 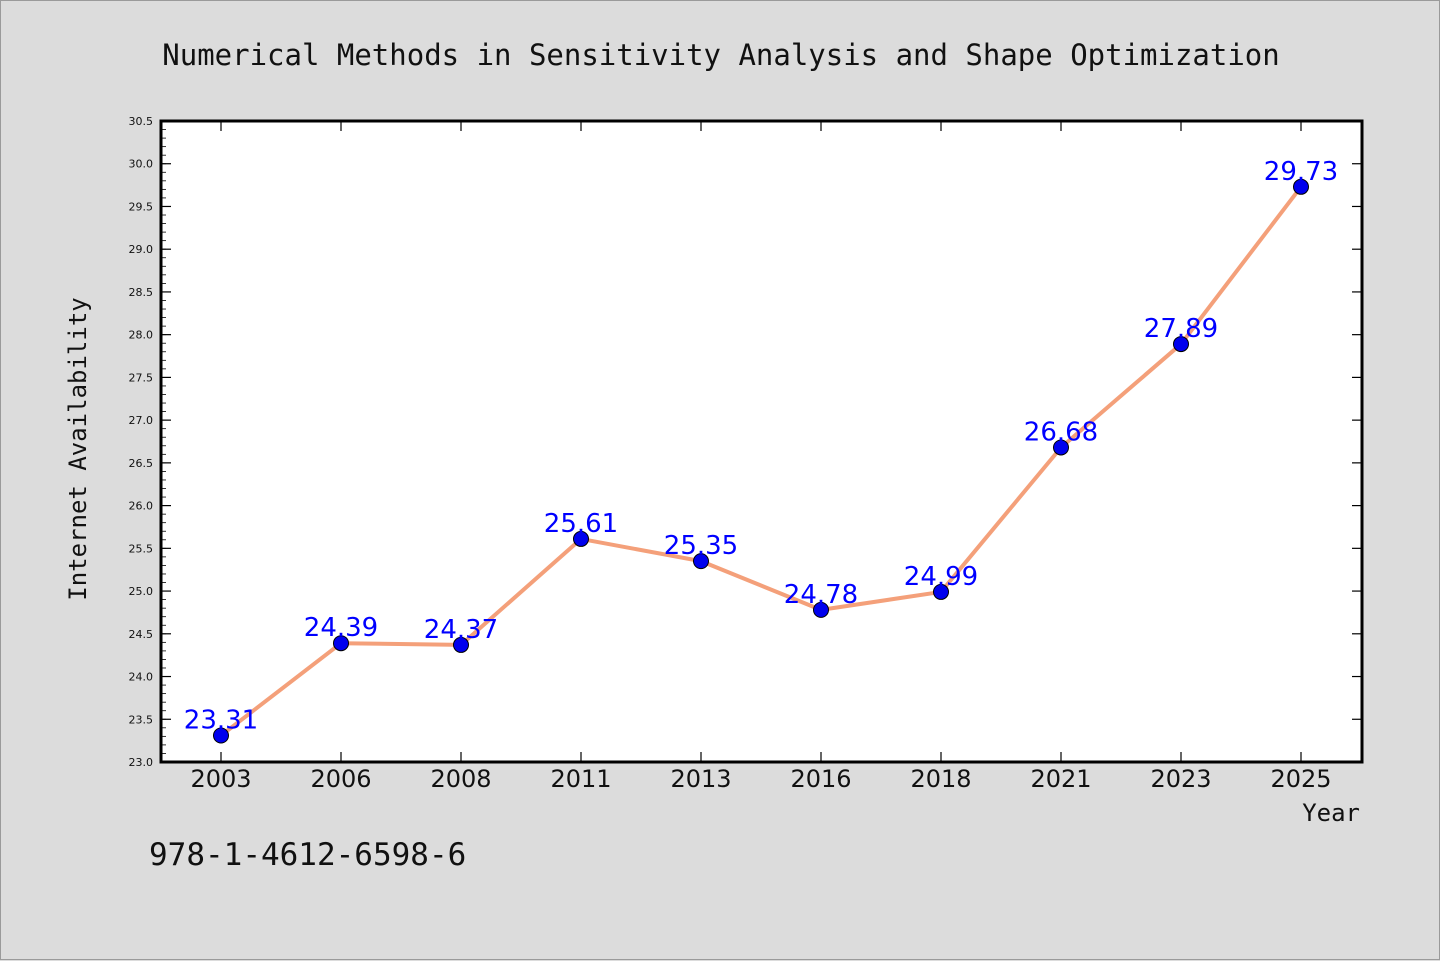 What do you see at coordinates (141, 377) in the screenshot?
I see `y-tick-label: 27.5` at bounding box center [141, 377].